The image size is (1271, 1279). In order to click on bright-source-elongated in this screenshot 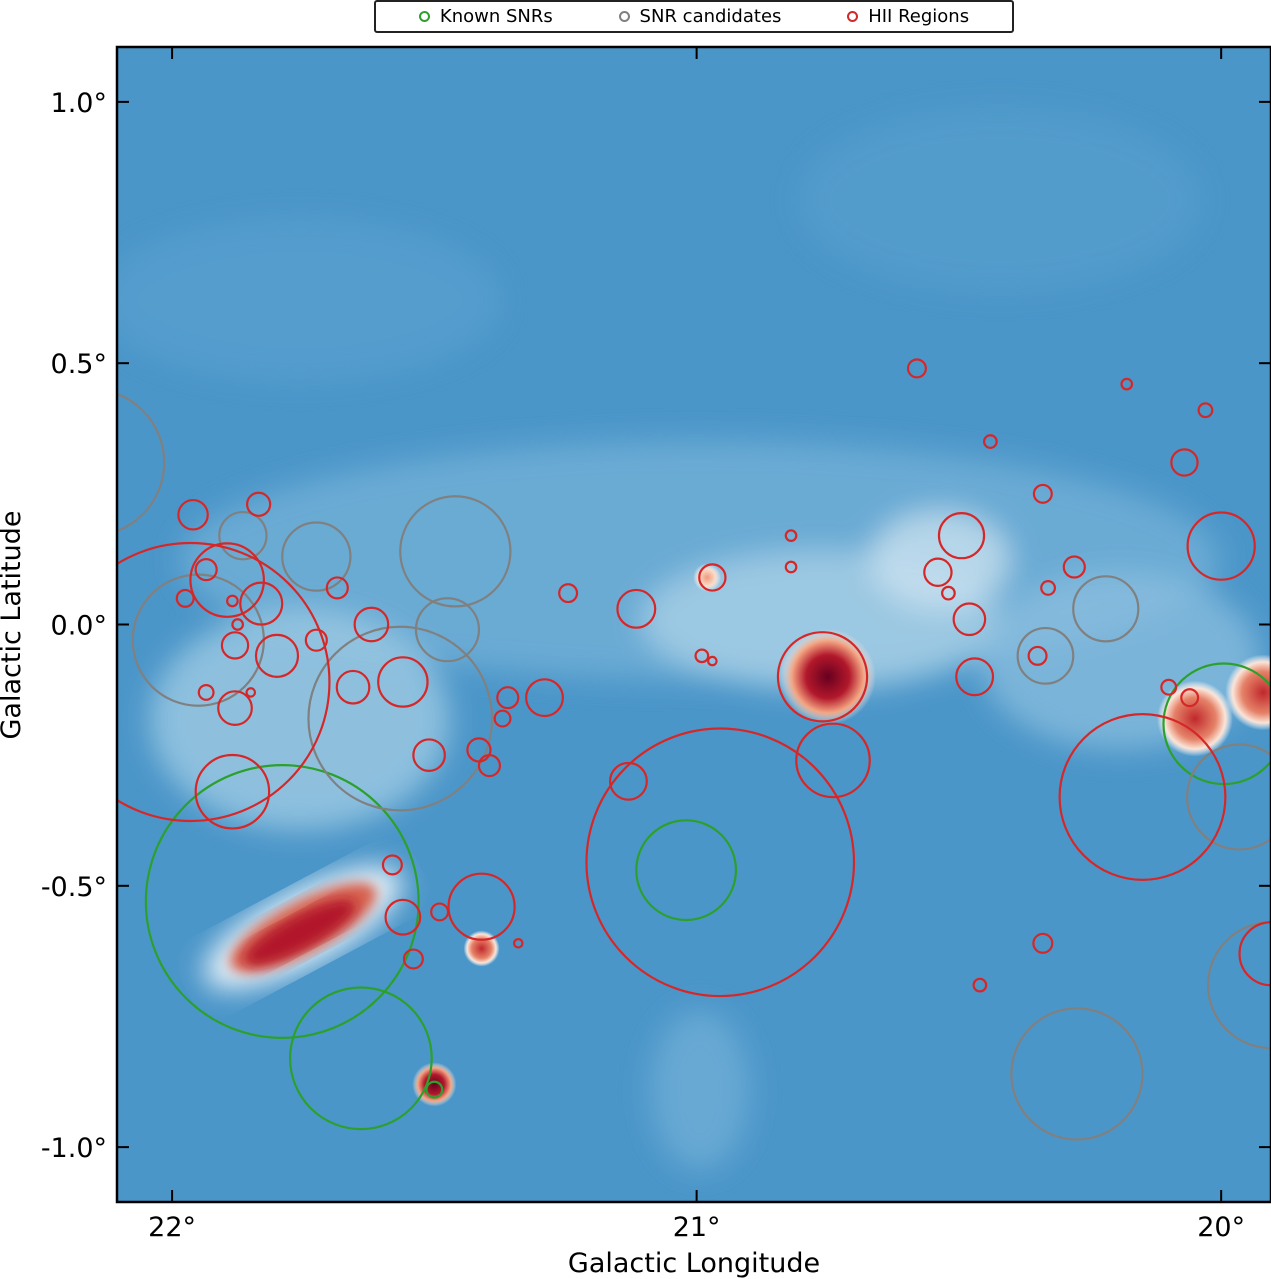, I will do `click(303, 927)`.